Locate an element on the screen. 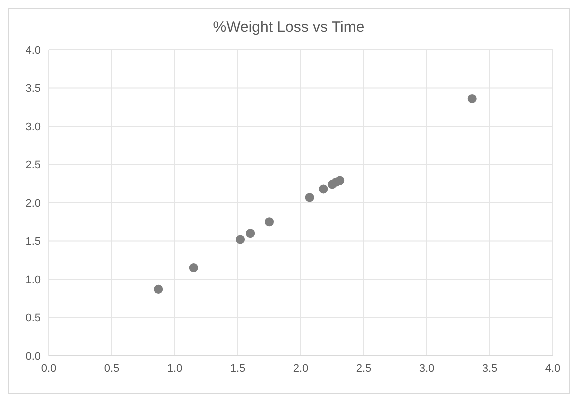 This screenshot has width=578, height=400. x-tick-label: 3.0 is located at coordinates (427, 368).